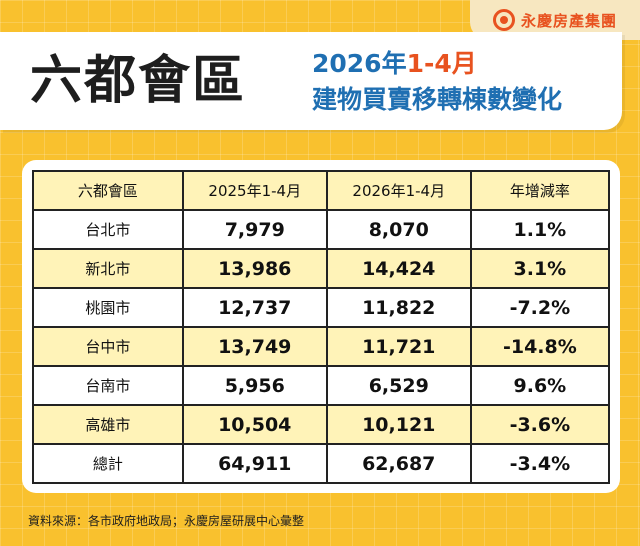 The height and width of the screenshot is (546, 640). I want to click on total-2025-cell: 64,911, so click(254, 463).